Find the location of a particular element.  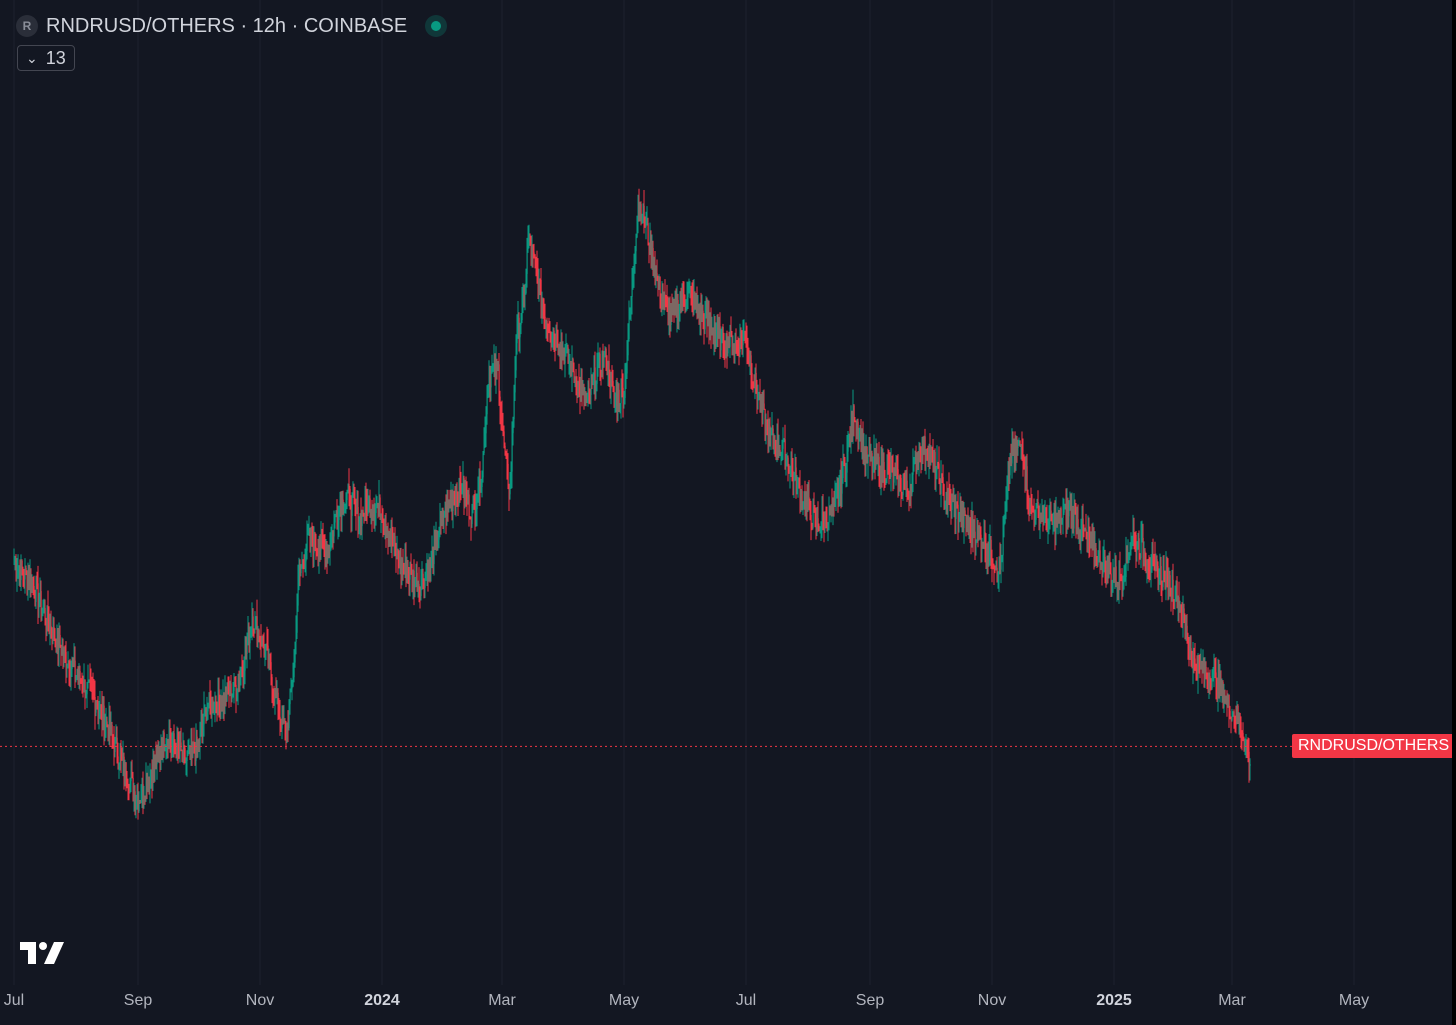

indicators-toggle-button: ⌄ 13 is located at coordinates (46, 58).